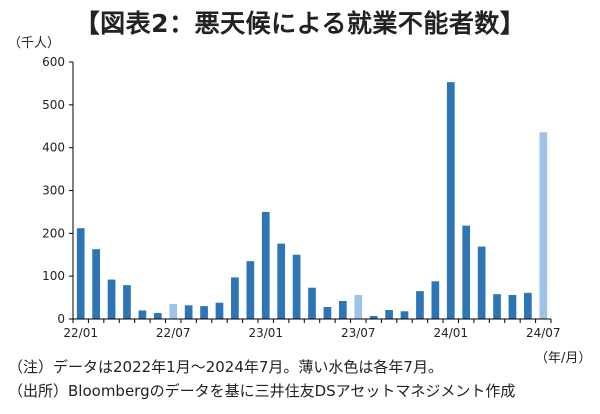 This screenshot has height=414, width=600. What do you see at coordinates (53, 233) in the screenshot?
I see `y-tick-label: 200` at bounding box center [53, 233].